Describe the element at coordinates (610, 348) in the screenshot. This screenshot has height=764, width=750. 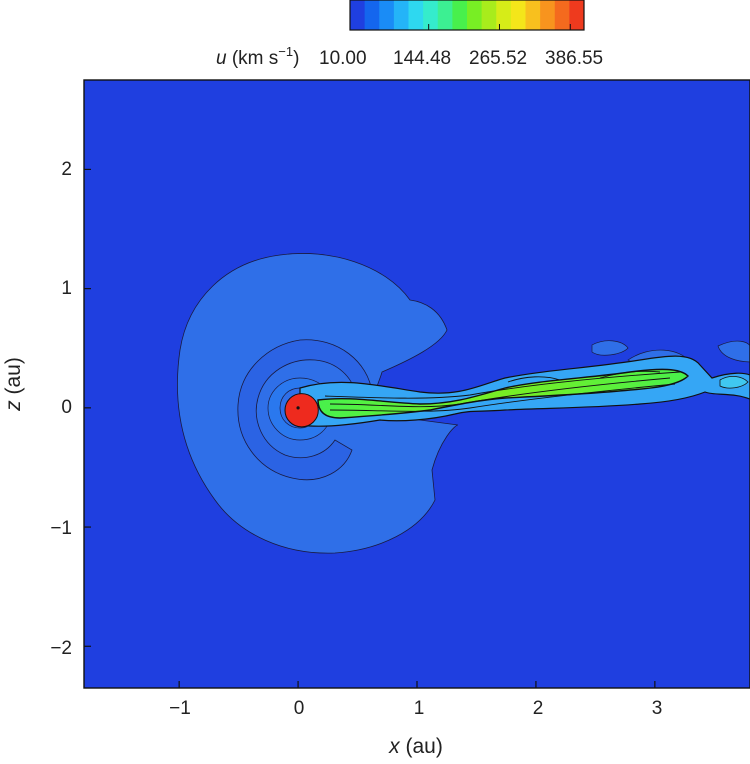
I see `upper-blob` at that location.